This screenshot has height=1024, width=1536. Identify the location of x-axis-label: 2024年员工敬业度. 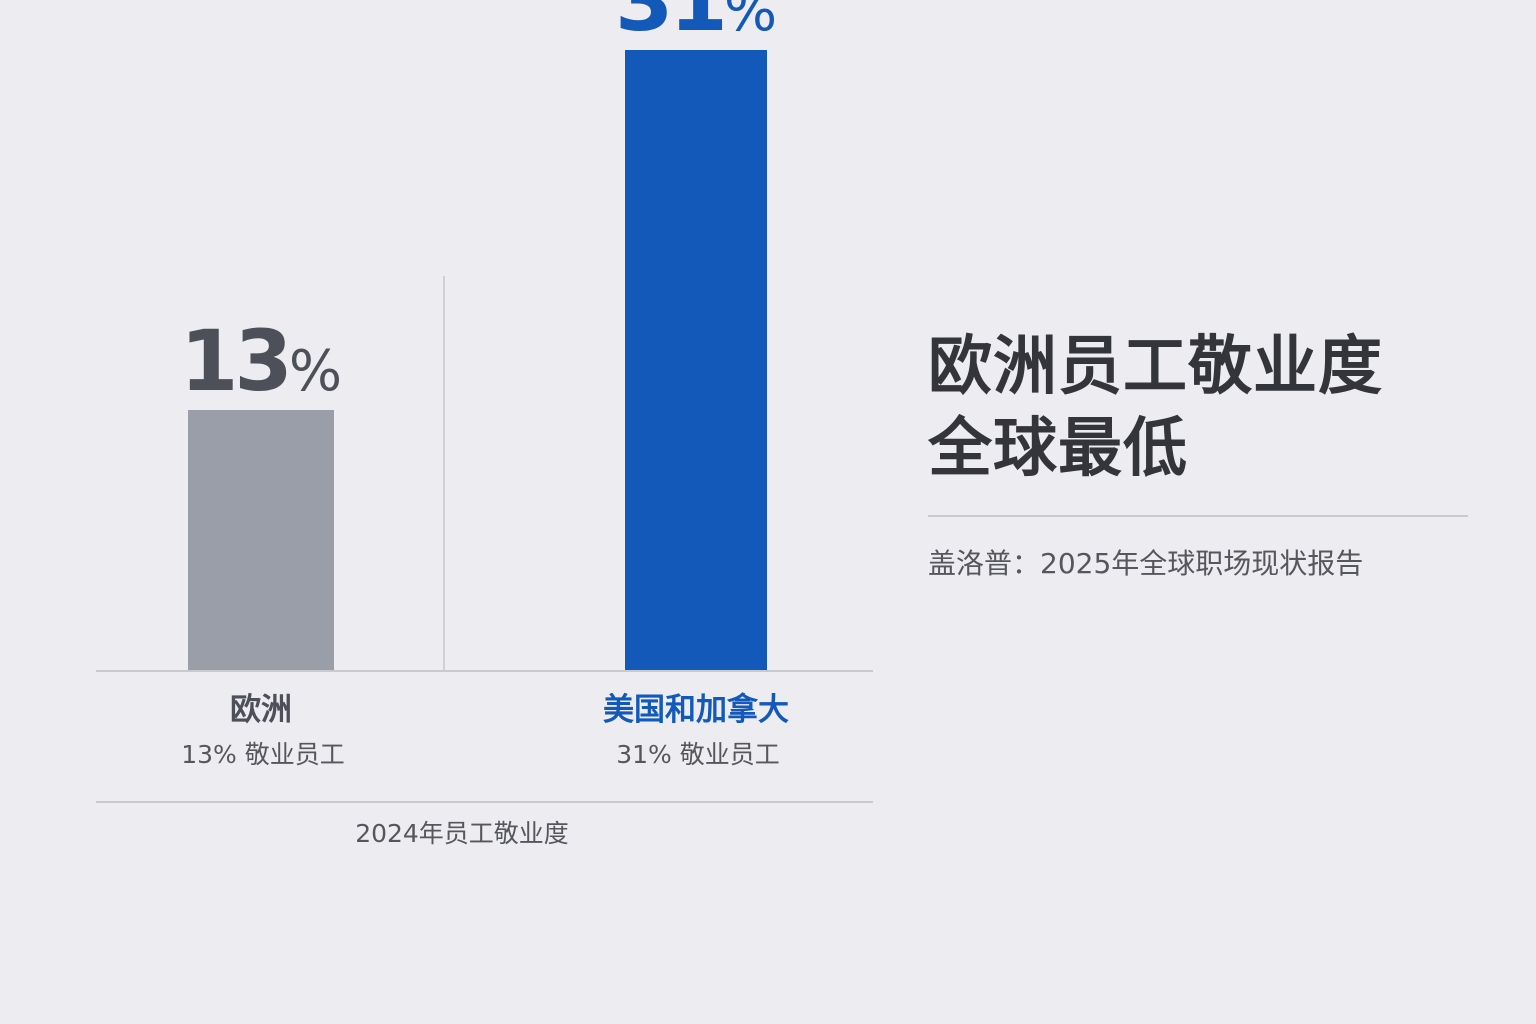
(462, 833).